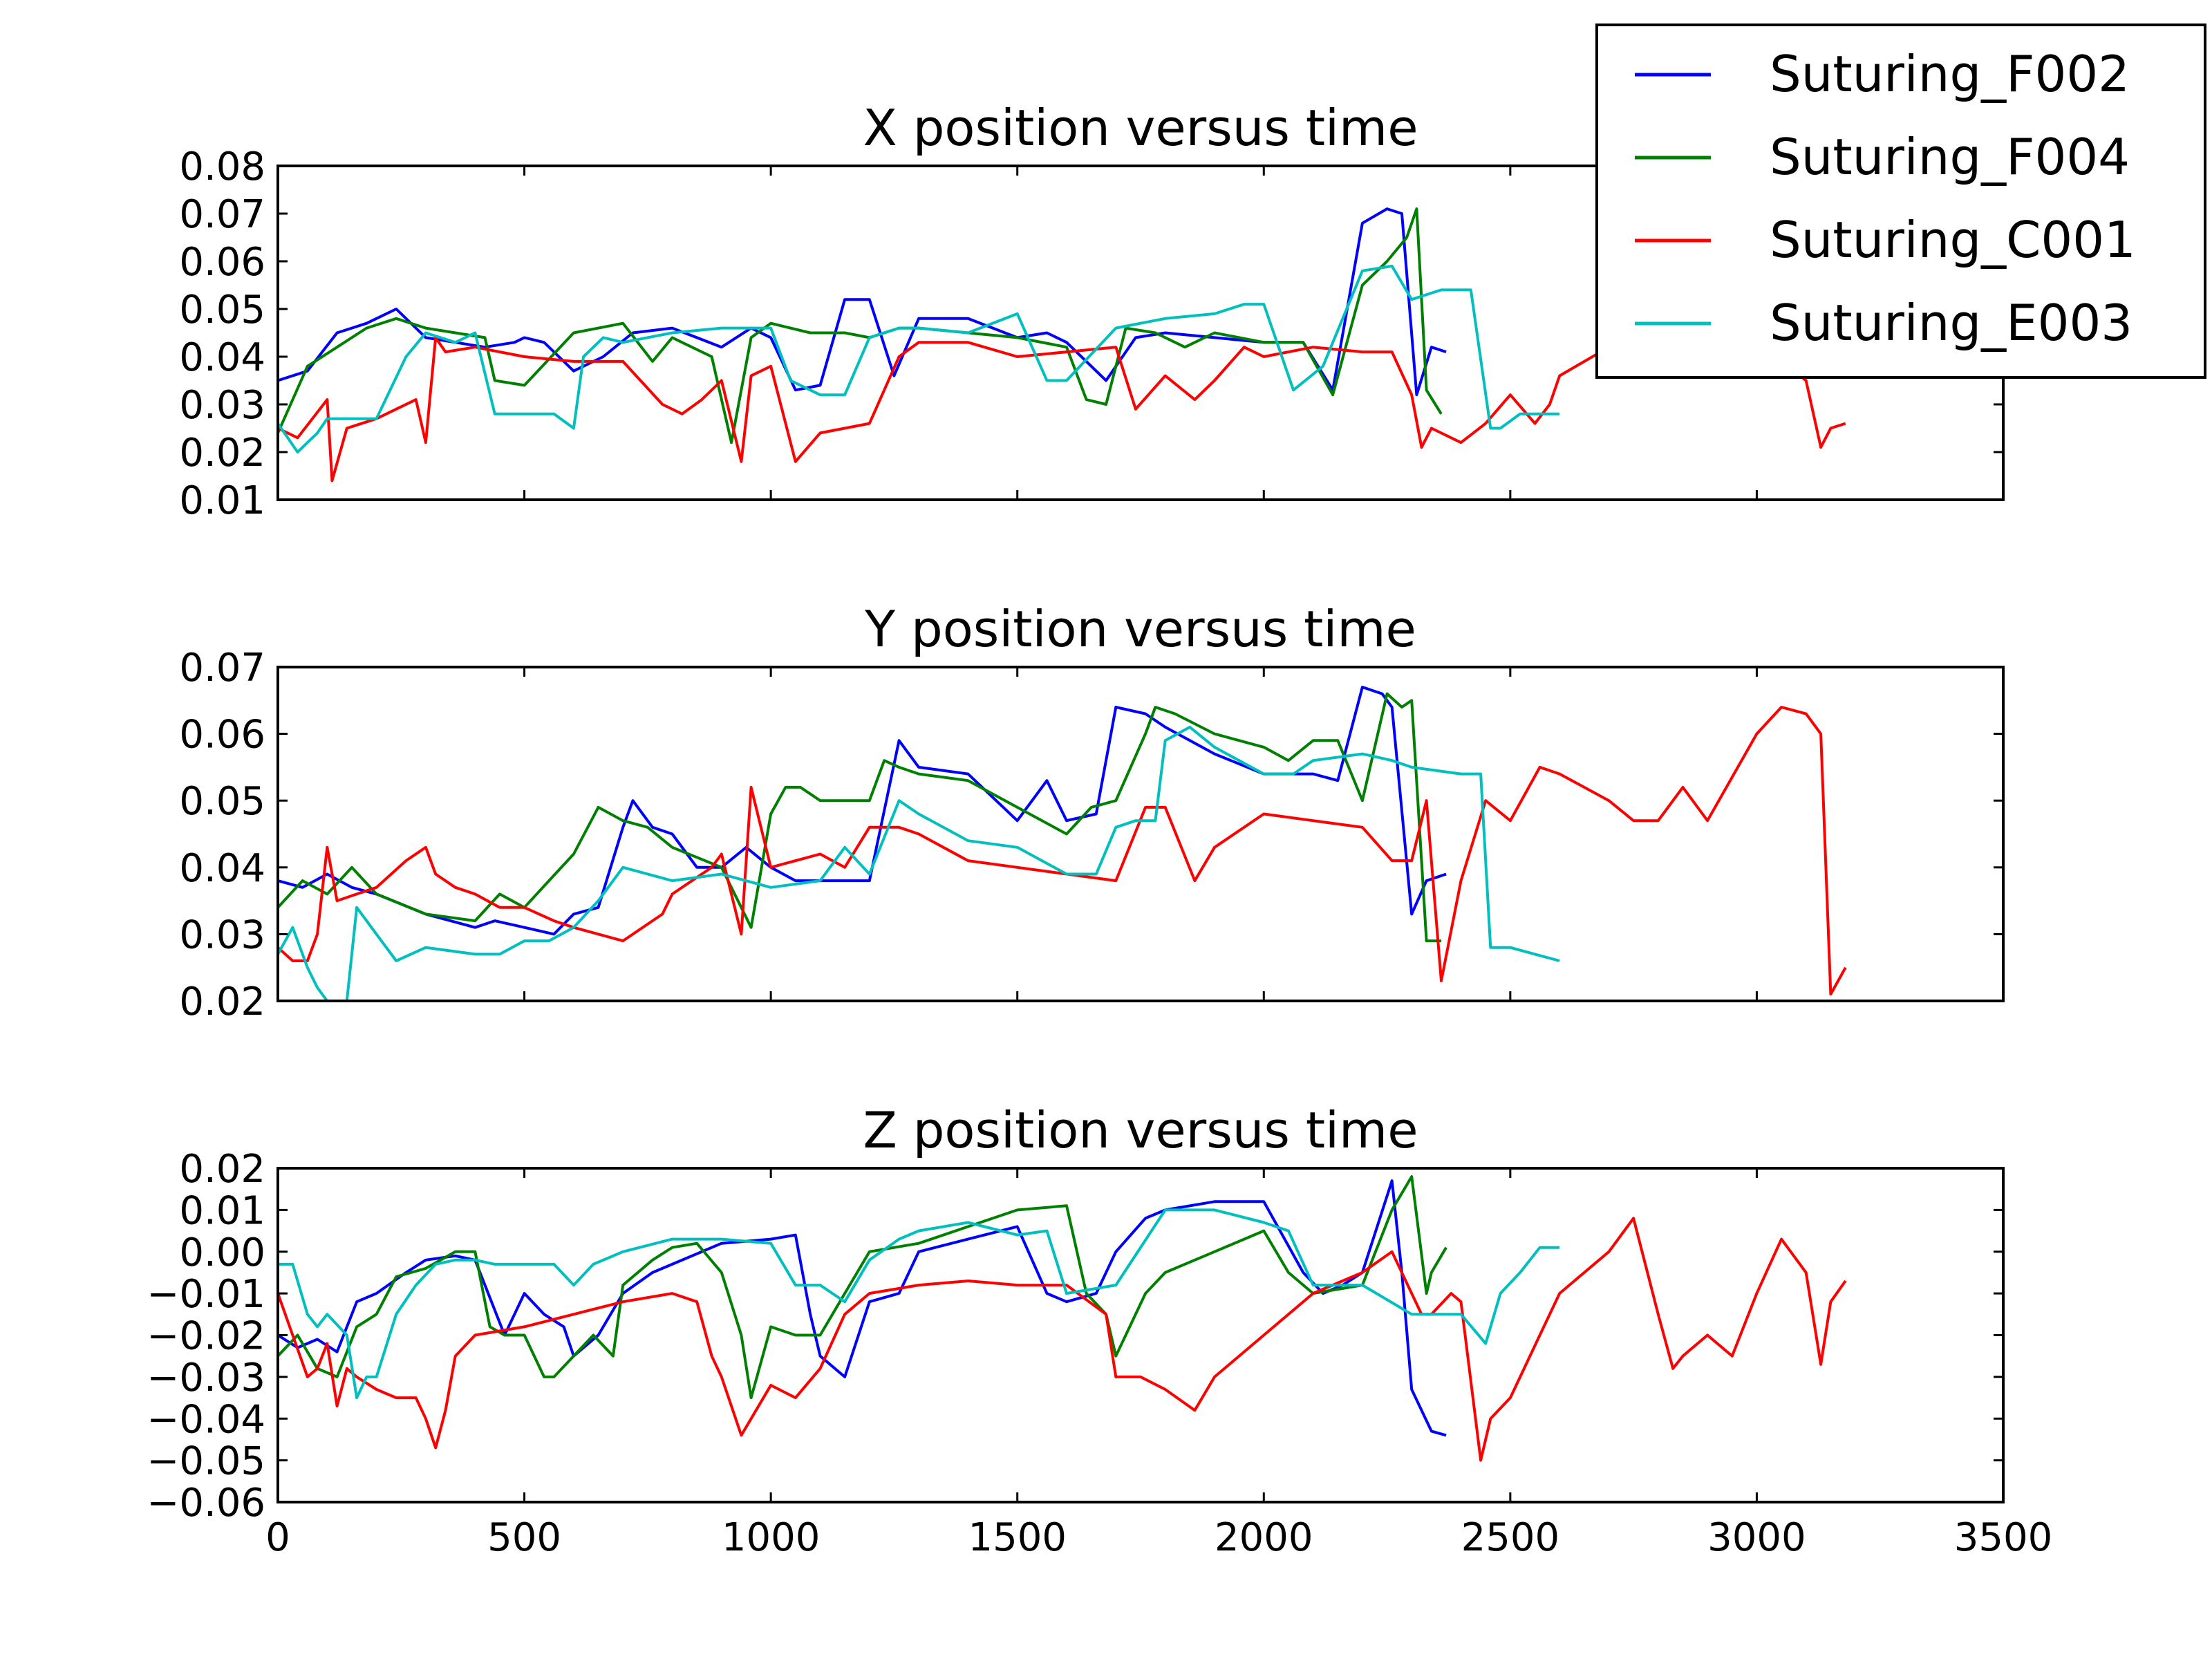 Image resolution: width=2212 pixels, height=1659 pixels. I want to click on legend-entry: Suturing_F002, so click(1882, 74).